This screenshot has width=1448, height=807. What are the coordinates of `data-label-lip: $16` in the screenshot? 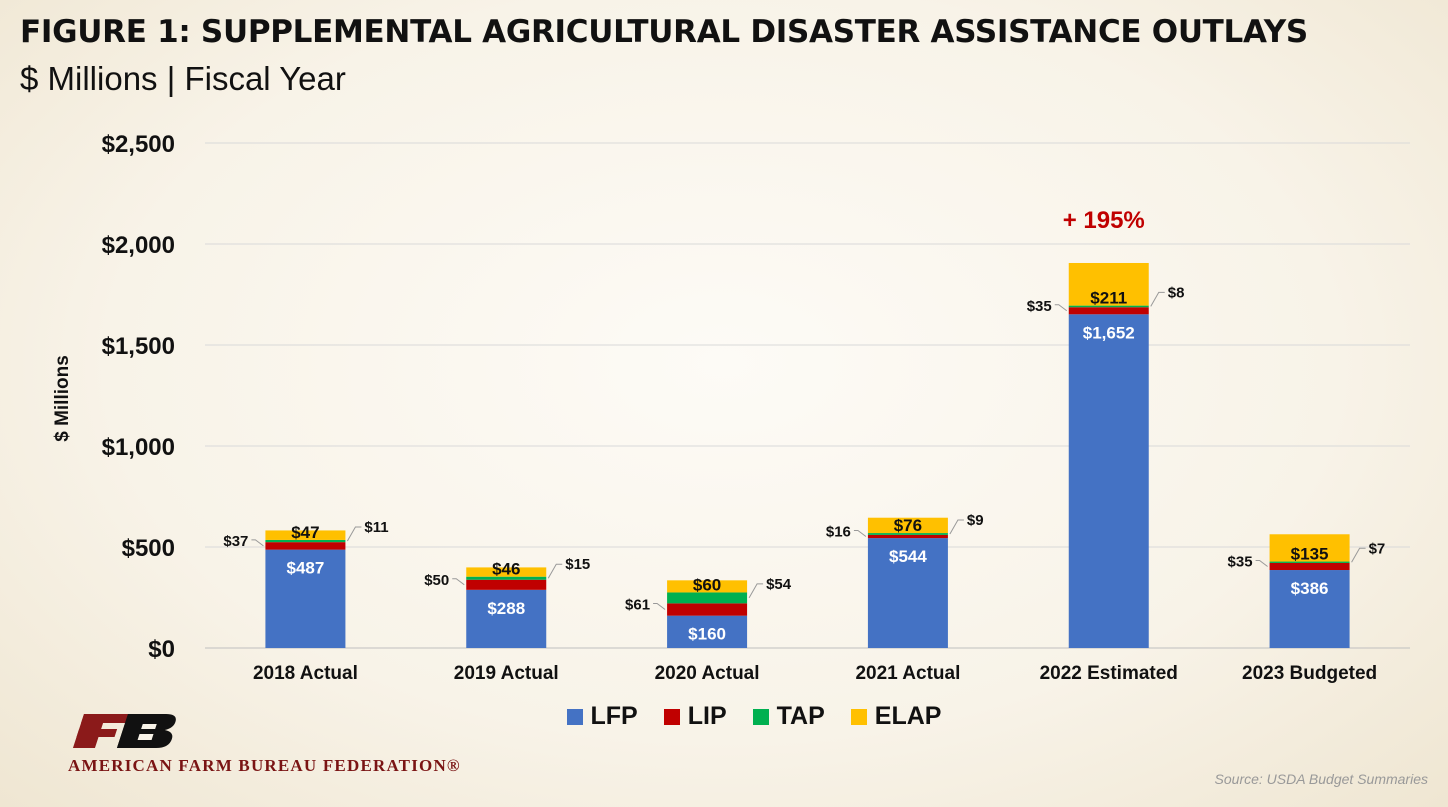 It's located at (838, 531).